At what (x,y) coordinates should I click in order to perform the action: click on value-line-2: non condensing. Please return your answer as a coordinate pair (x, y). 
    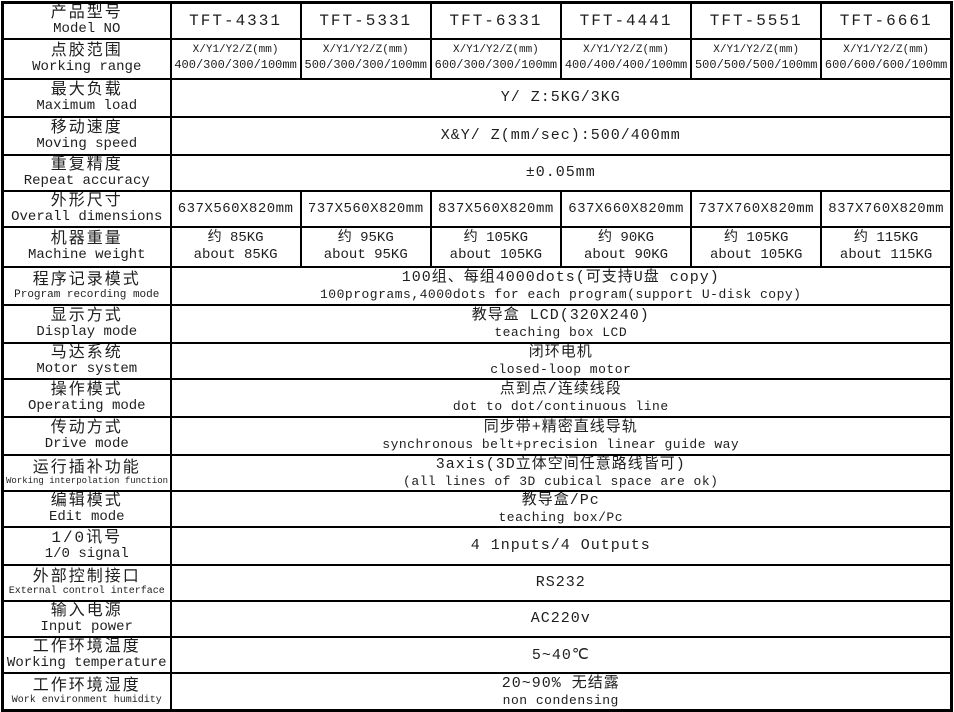
    Looking at the image, I should click on (560, 700).